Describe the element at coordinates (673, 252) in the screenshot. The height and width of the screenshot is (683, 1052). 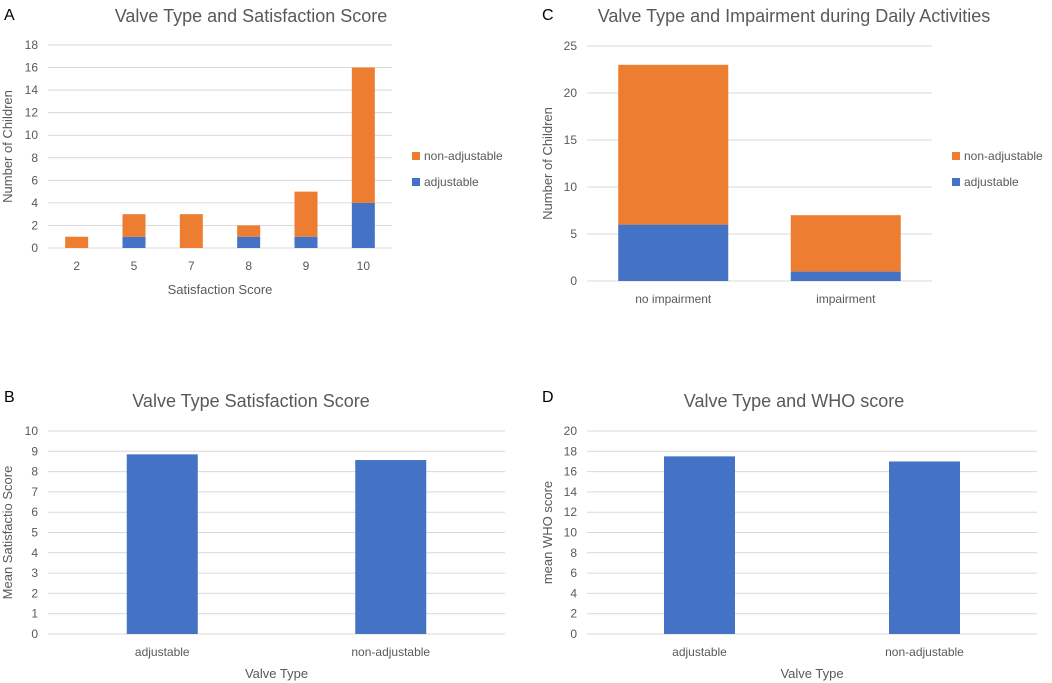
I see `bar-adjustable-no-impairment` at that location.